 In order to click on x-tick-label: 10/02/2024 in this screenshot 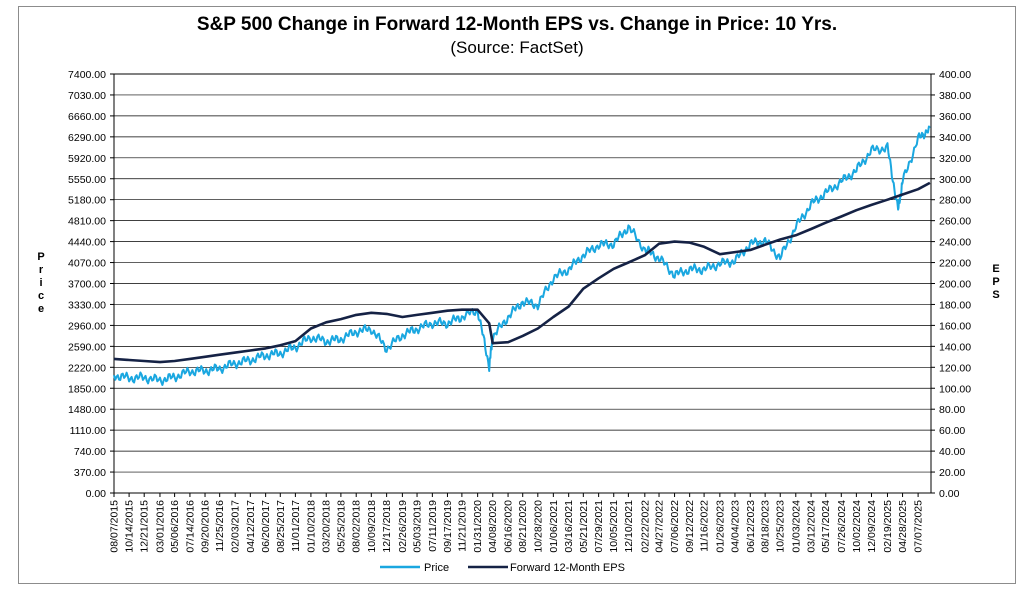, I will do `click(857, 526)`.